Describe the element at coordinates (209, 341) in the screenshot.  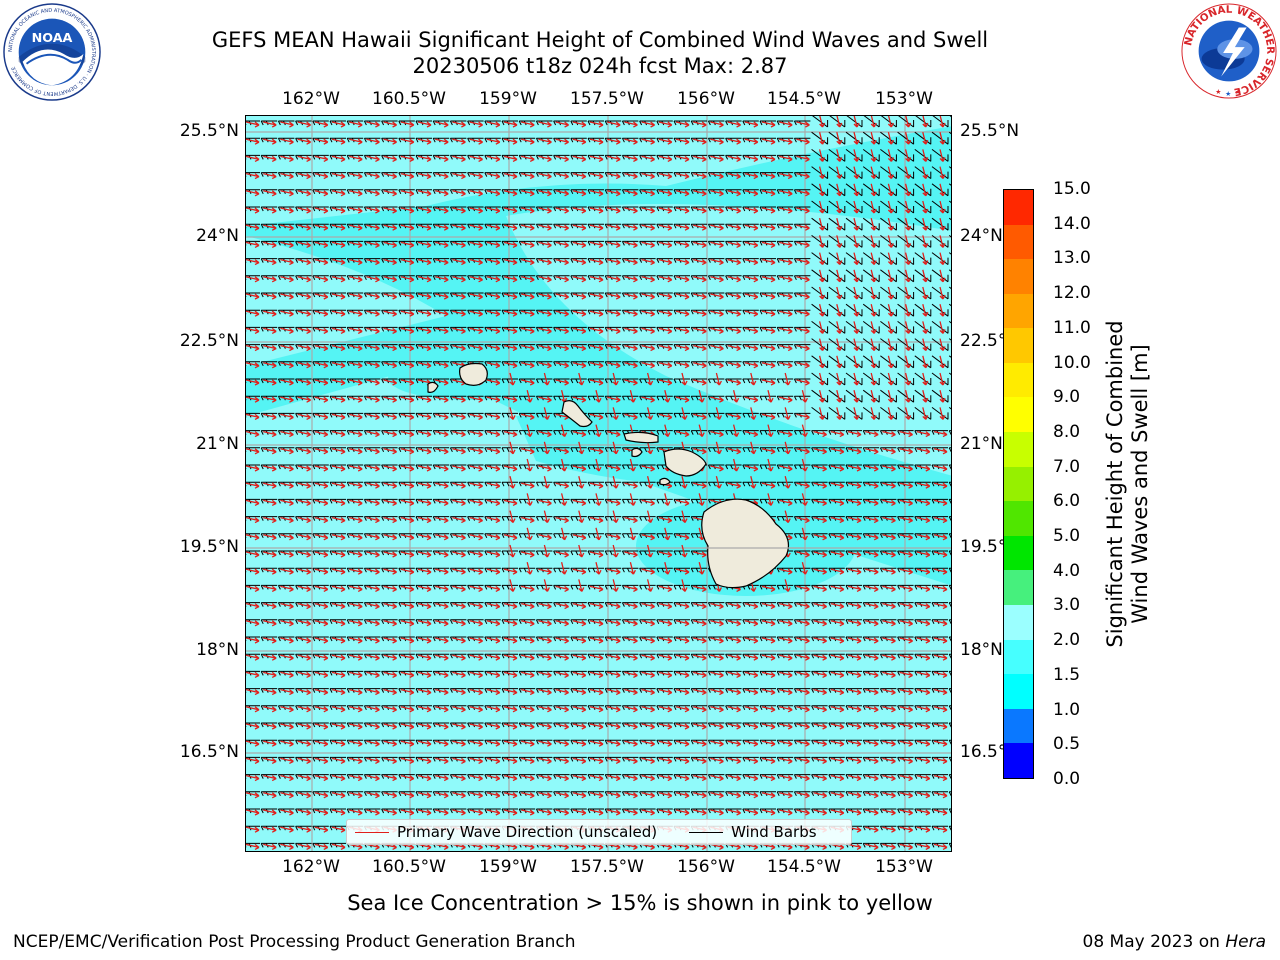
I see `lat-label-left: 22.5°N` at that location.